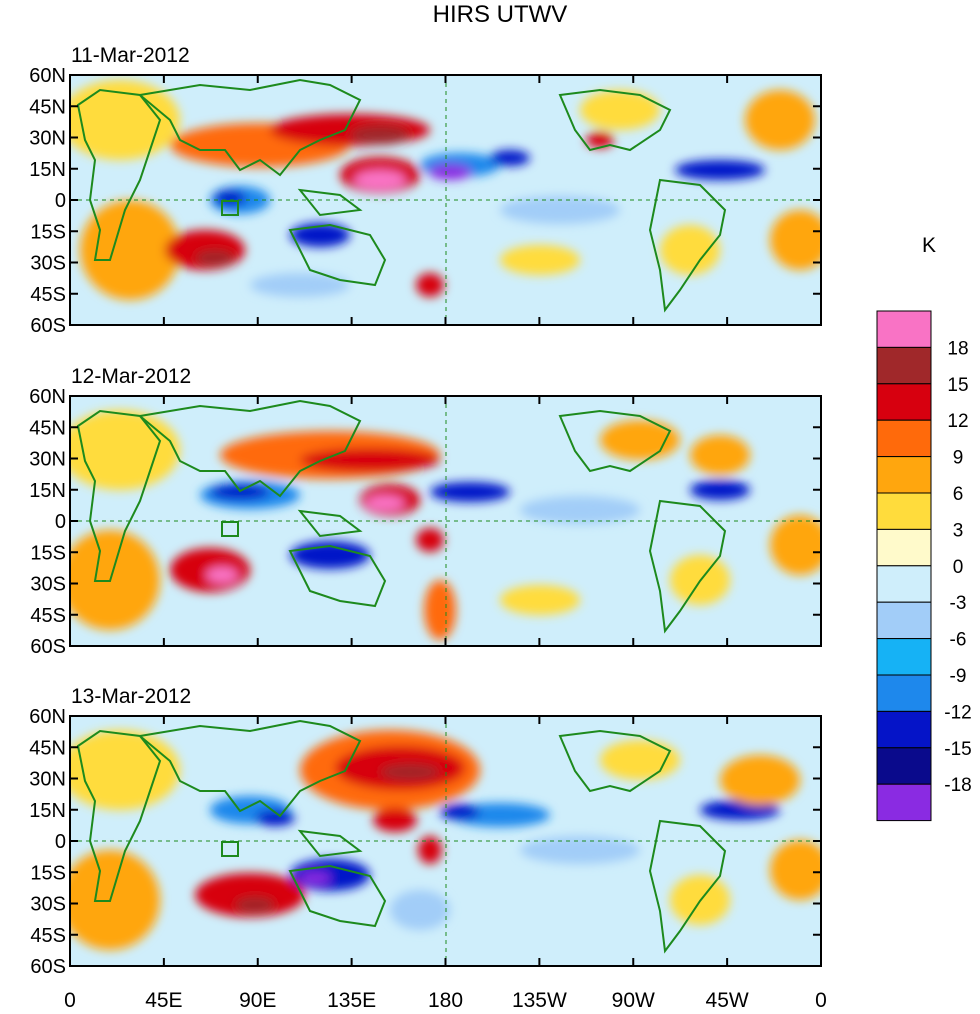 The height and width of the screenshot is (1014, 980). Describe the element at coordinates (958, 530) in the screenshot. I see `colorbar-label: 3` at that location.